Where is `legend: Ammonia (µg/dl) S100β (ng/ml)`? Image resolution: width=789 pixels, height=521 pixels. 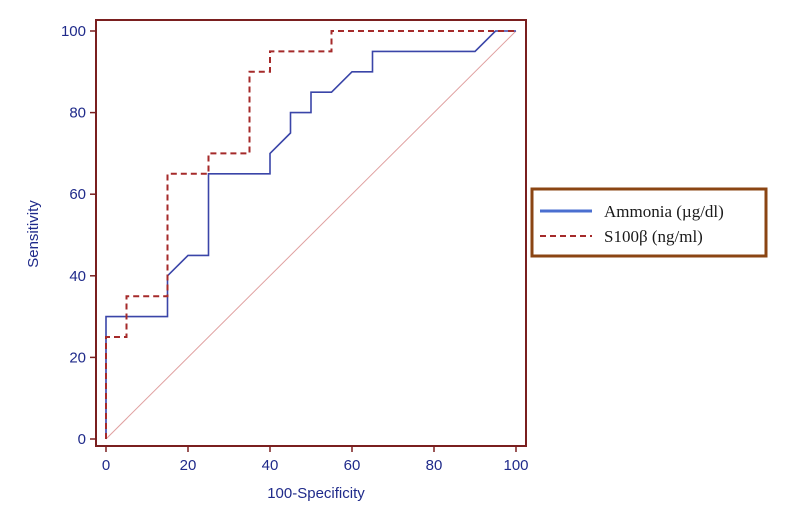 legend: Ammonia (µg/dl) S100β (ng/ml) is located at coordinates (649, 222).